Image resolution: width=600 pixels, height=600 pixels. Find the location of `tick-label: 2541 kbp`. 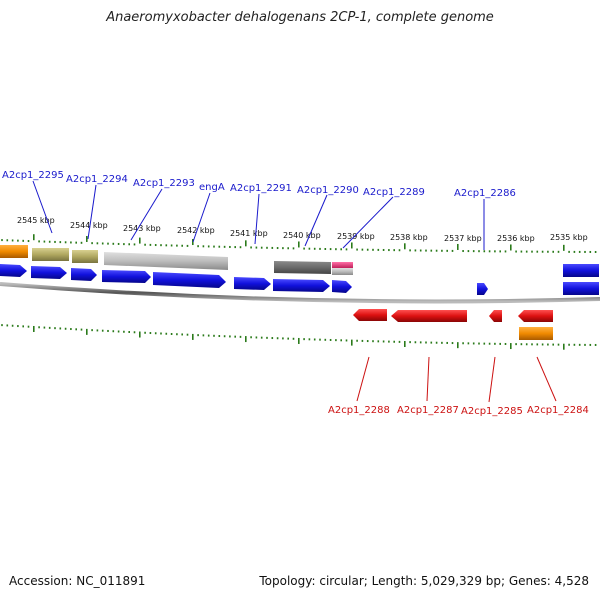

tick-label: 2541 kbp is located at coordinates (249, 233).